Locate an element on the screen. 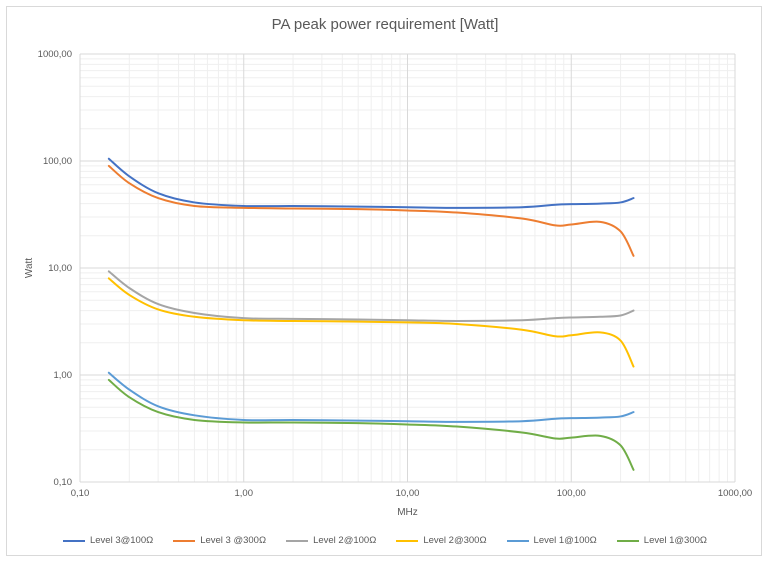 Image resolution: width=770 pixels, height=563 pixels. y-tick-label: 1000,00 is located at coordinates (55, 54).